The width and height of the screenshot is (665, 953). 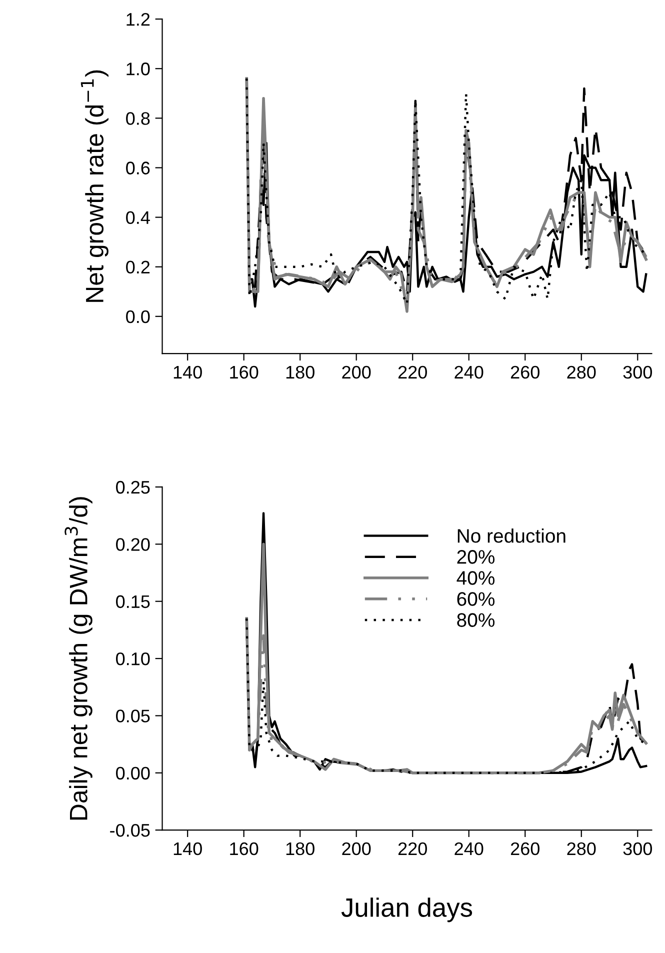 I want to click on y-tick-label: 0.4, so click(x=138, y=217).